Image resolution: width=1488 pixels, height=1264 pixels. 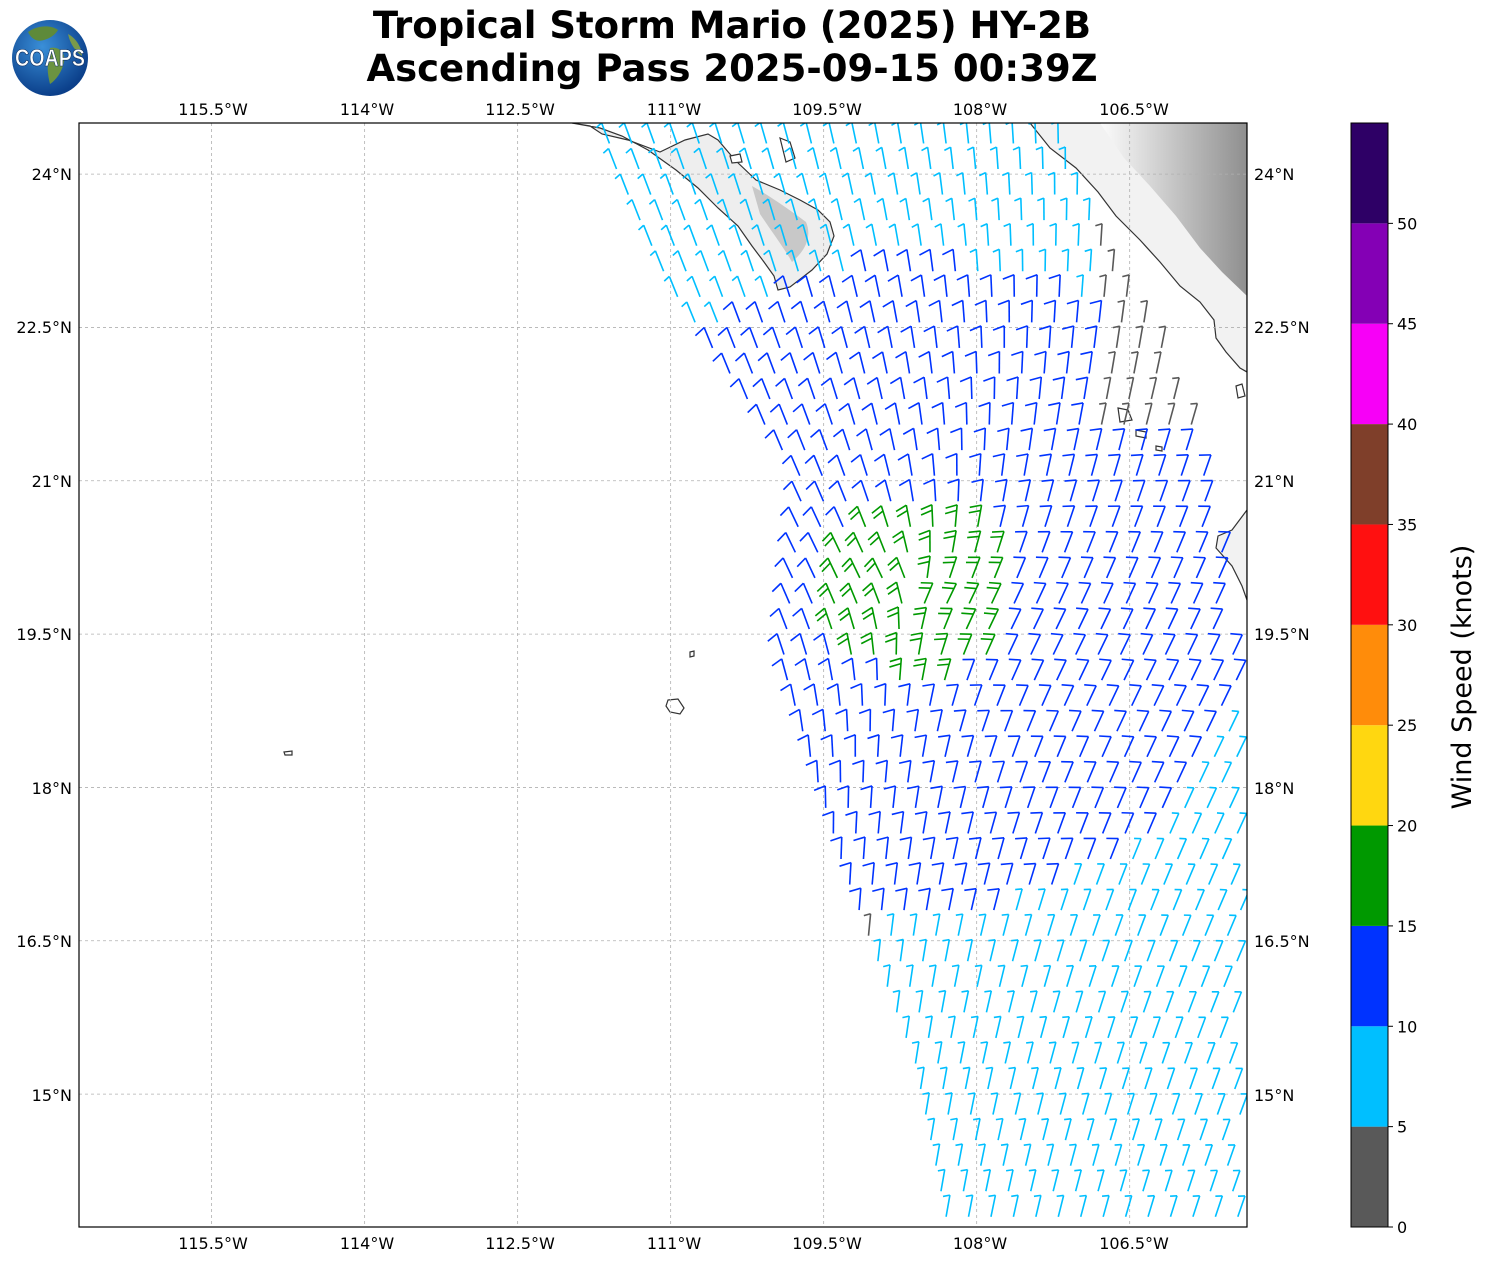 What do you see at coordinates (213, 1243) in the screenshot?
I see `lon-label-bottom: 115.5°W` at bounding box center [213, 1243].